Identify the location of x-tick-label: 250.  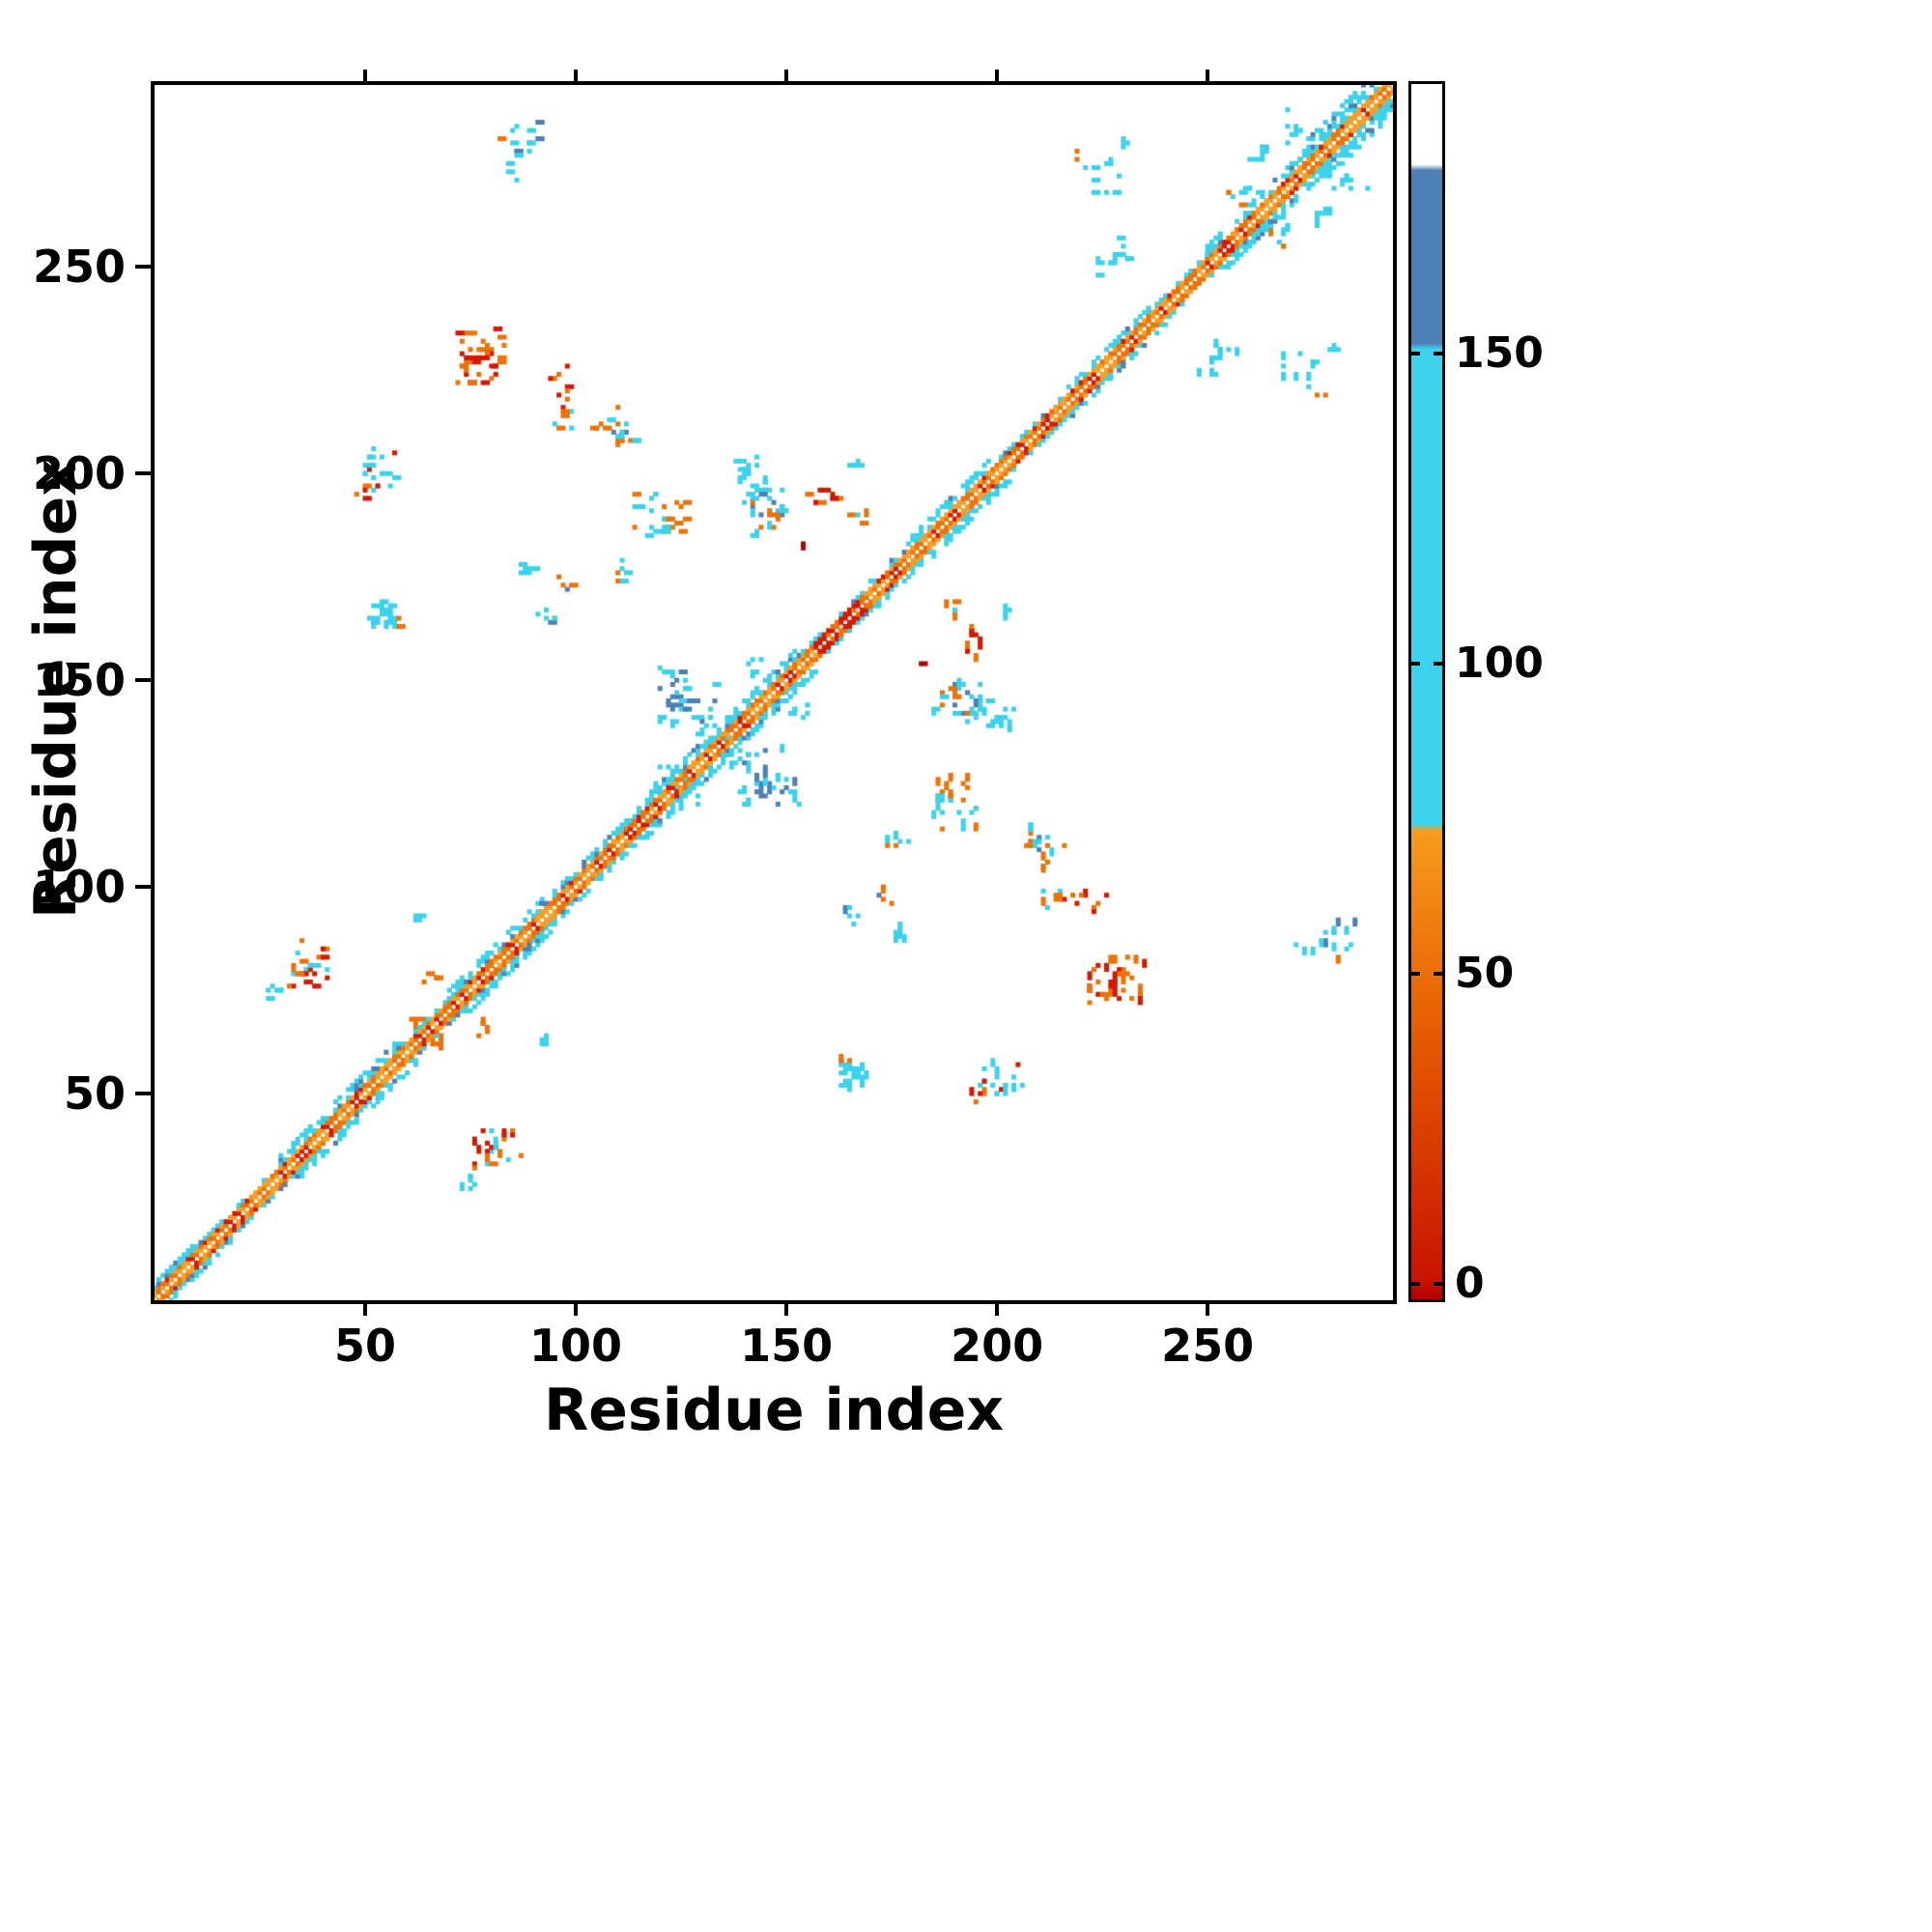
(1208, 1346).